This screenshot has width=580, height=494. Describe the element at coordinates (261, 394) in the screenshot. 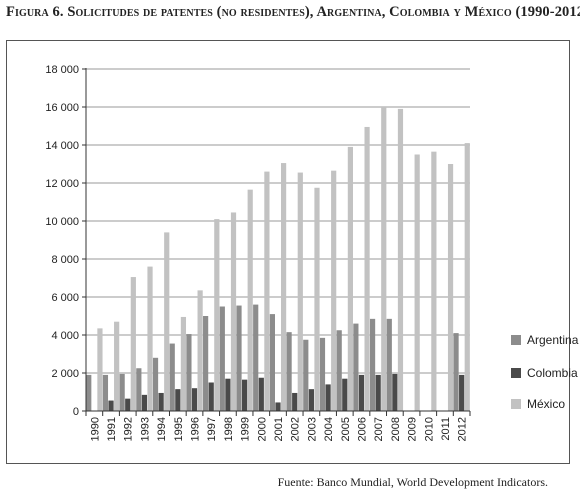

I see `bar-colombia-2000` at that location.